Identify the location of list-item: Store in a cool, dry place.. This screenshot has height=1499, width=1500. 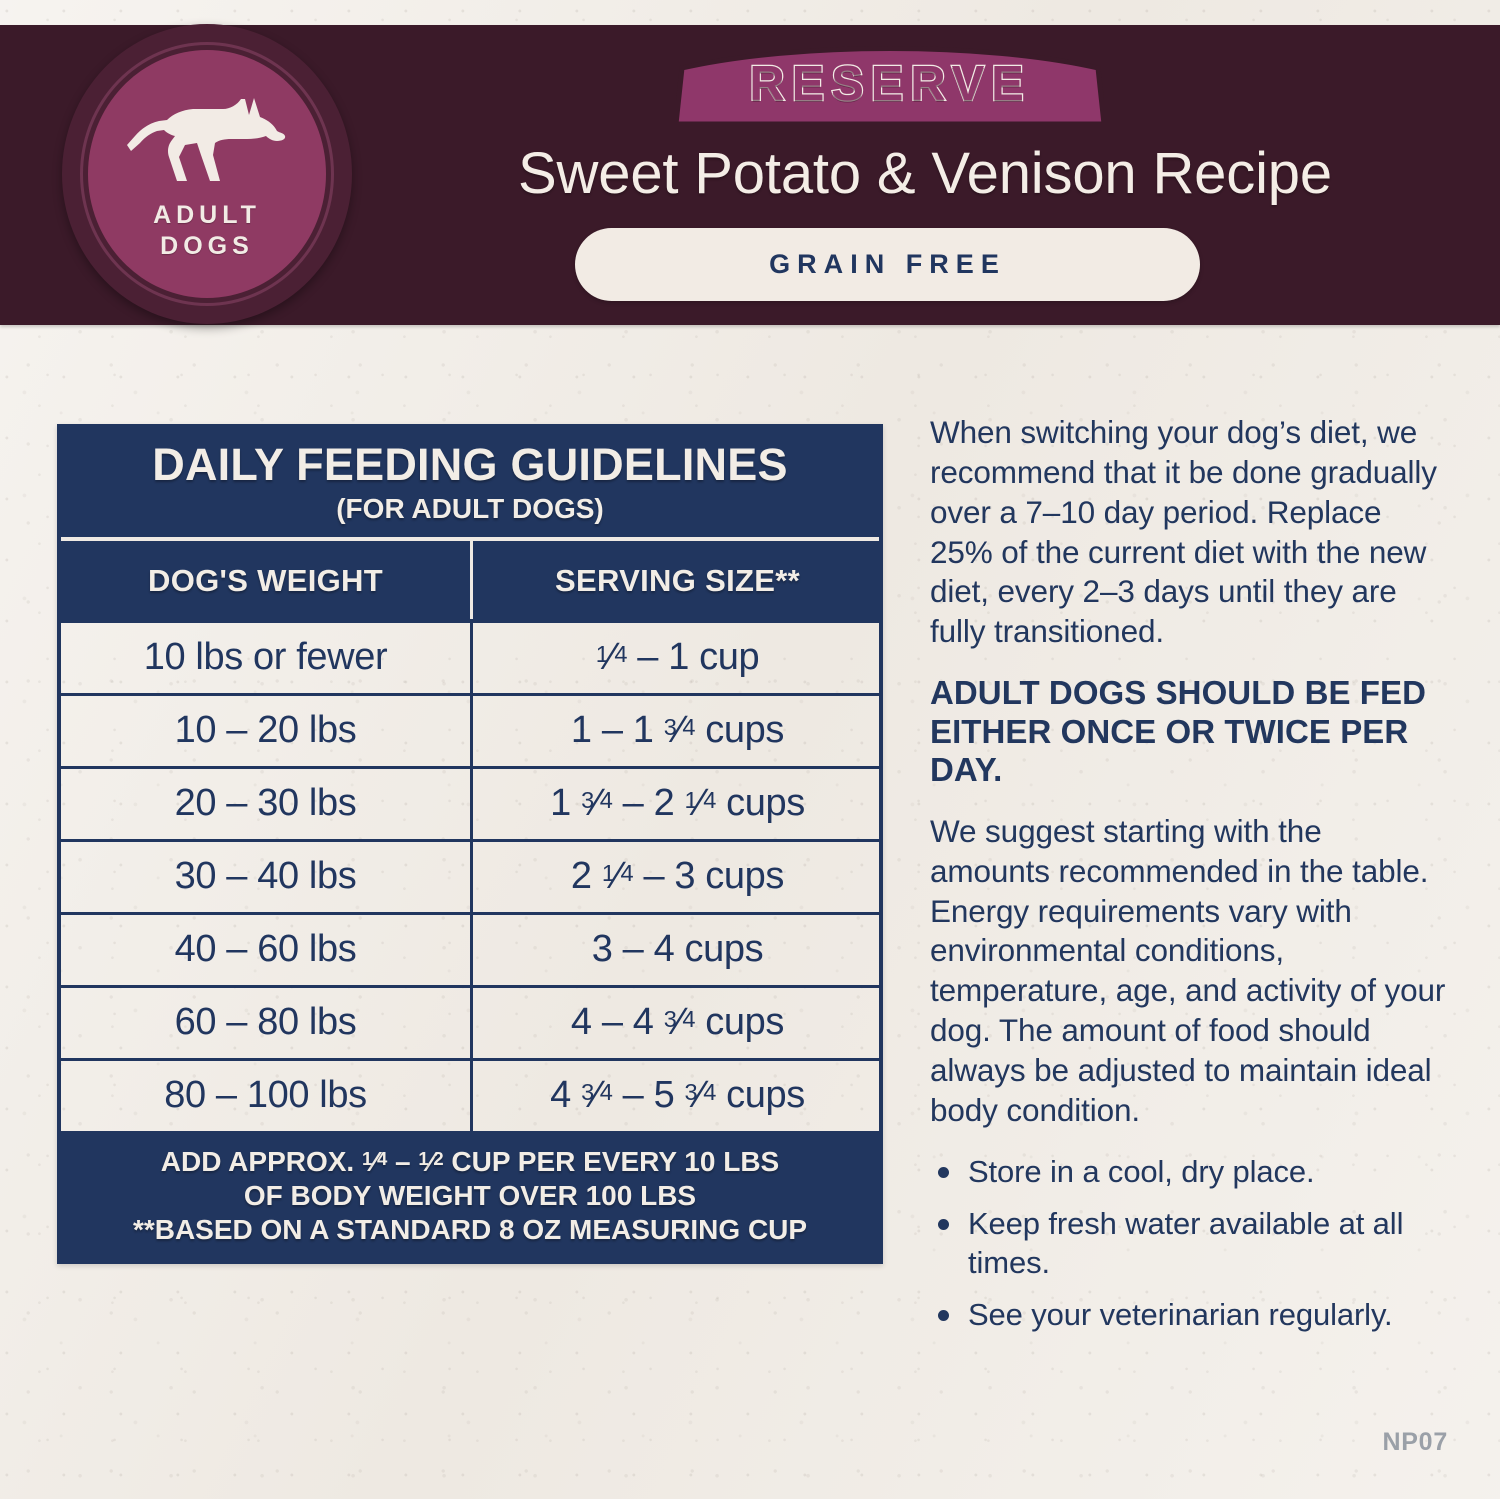
(1190, 1172).